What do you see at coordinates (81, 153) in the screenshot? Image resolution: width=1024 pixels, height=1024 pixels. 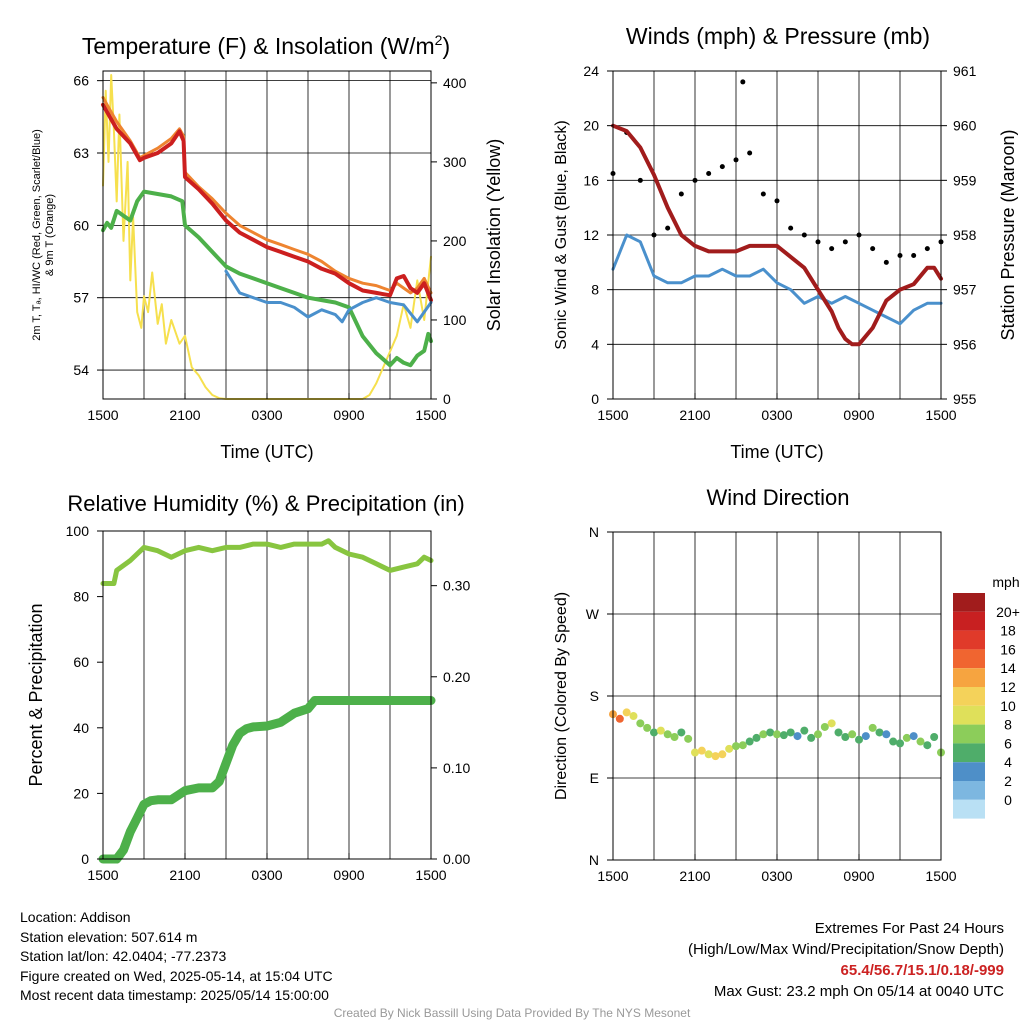 I see `y-tick-label: 63` at bounding box center [81, 153].